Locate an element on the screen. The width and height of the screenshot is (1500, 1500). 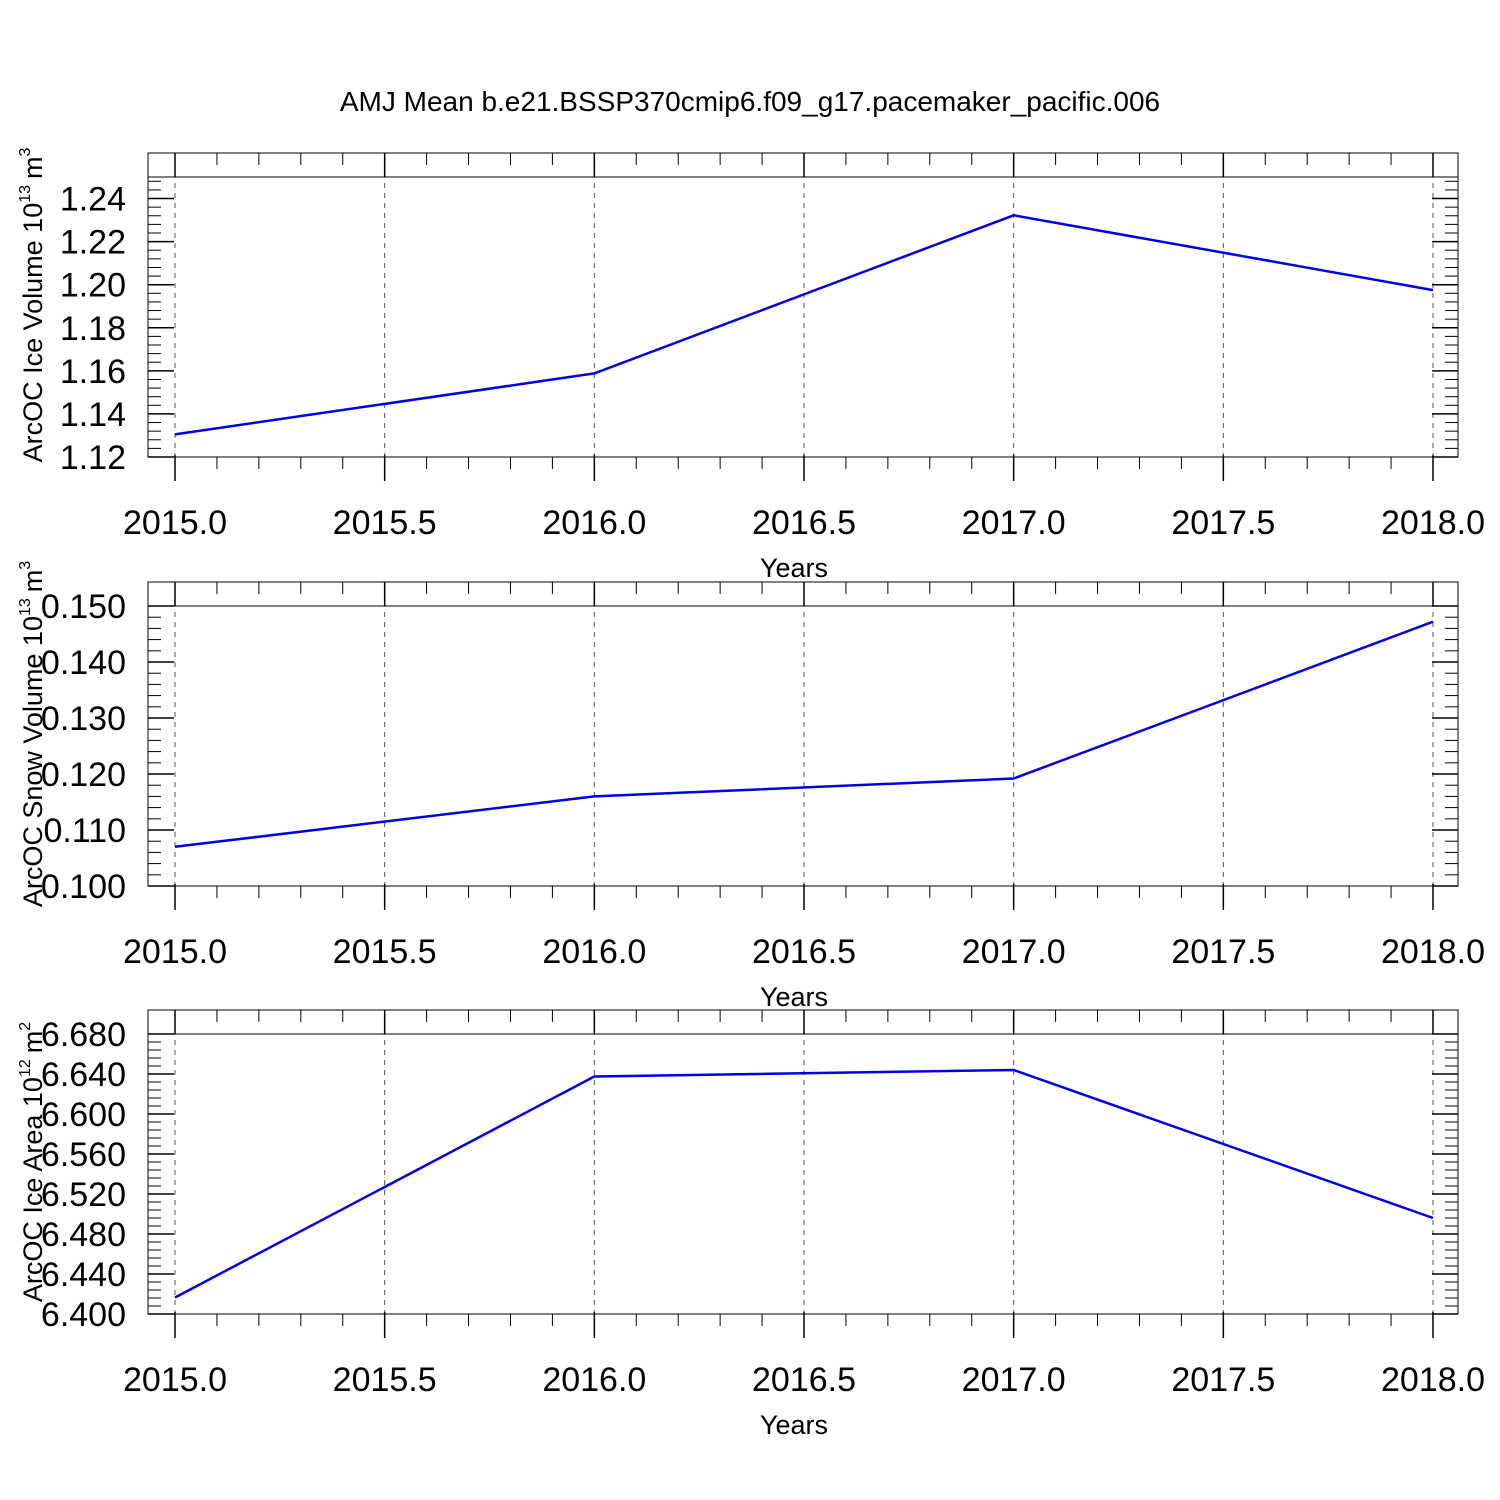
y-tick-label: 6.400 is located at coordinates (83, 1315).